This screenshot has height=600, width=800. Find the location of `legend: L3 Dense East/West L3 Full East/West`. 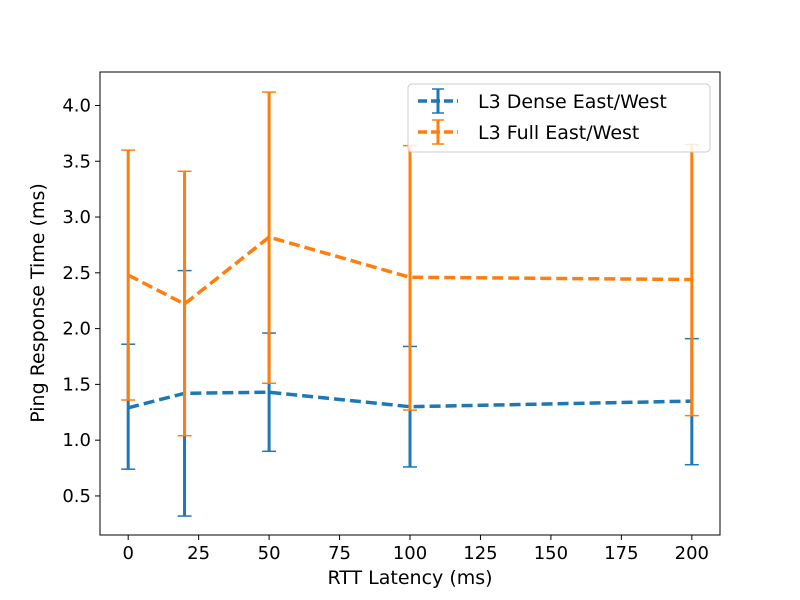

legend: L3 Dense East/West L3 Full East/West is located at coordinates (559, 118).